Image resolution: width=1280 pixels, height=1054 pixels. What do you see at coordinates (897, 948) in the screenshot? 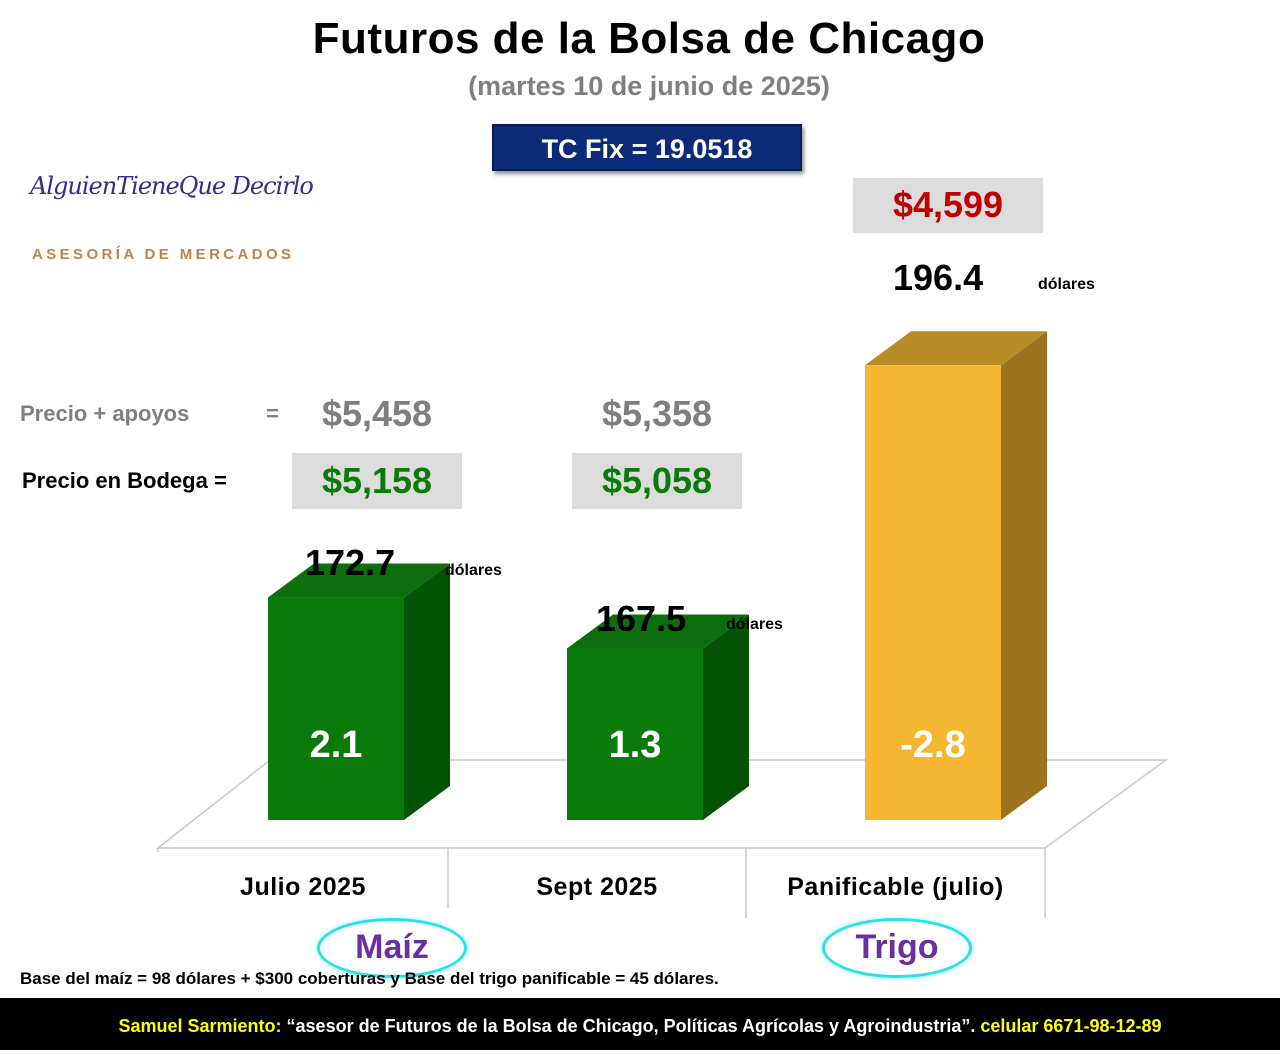
I see `group-label-trigo: Trigo` at bounding box center [897, 948].